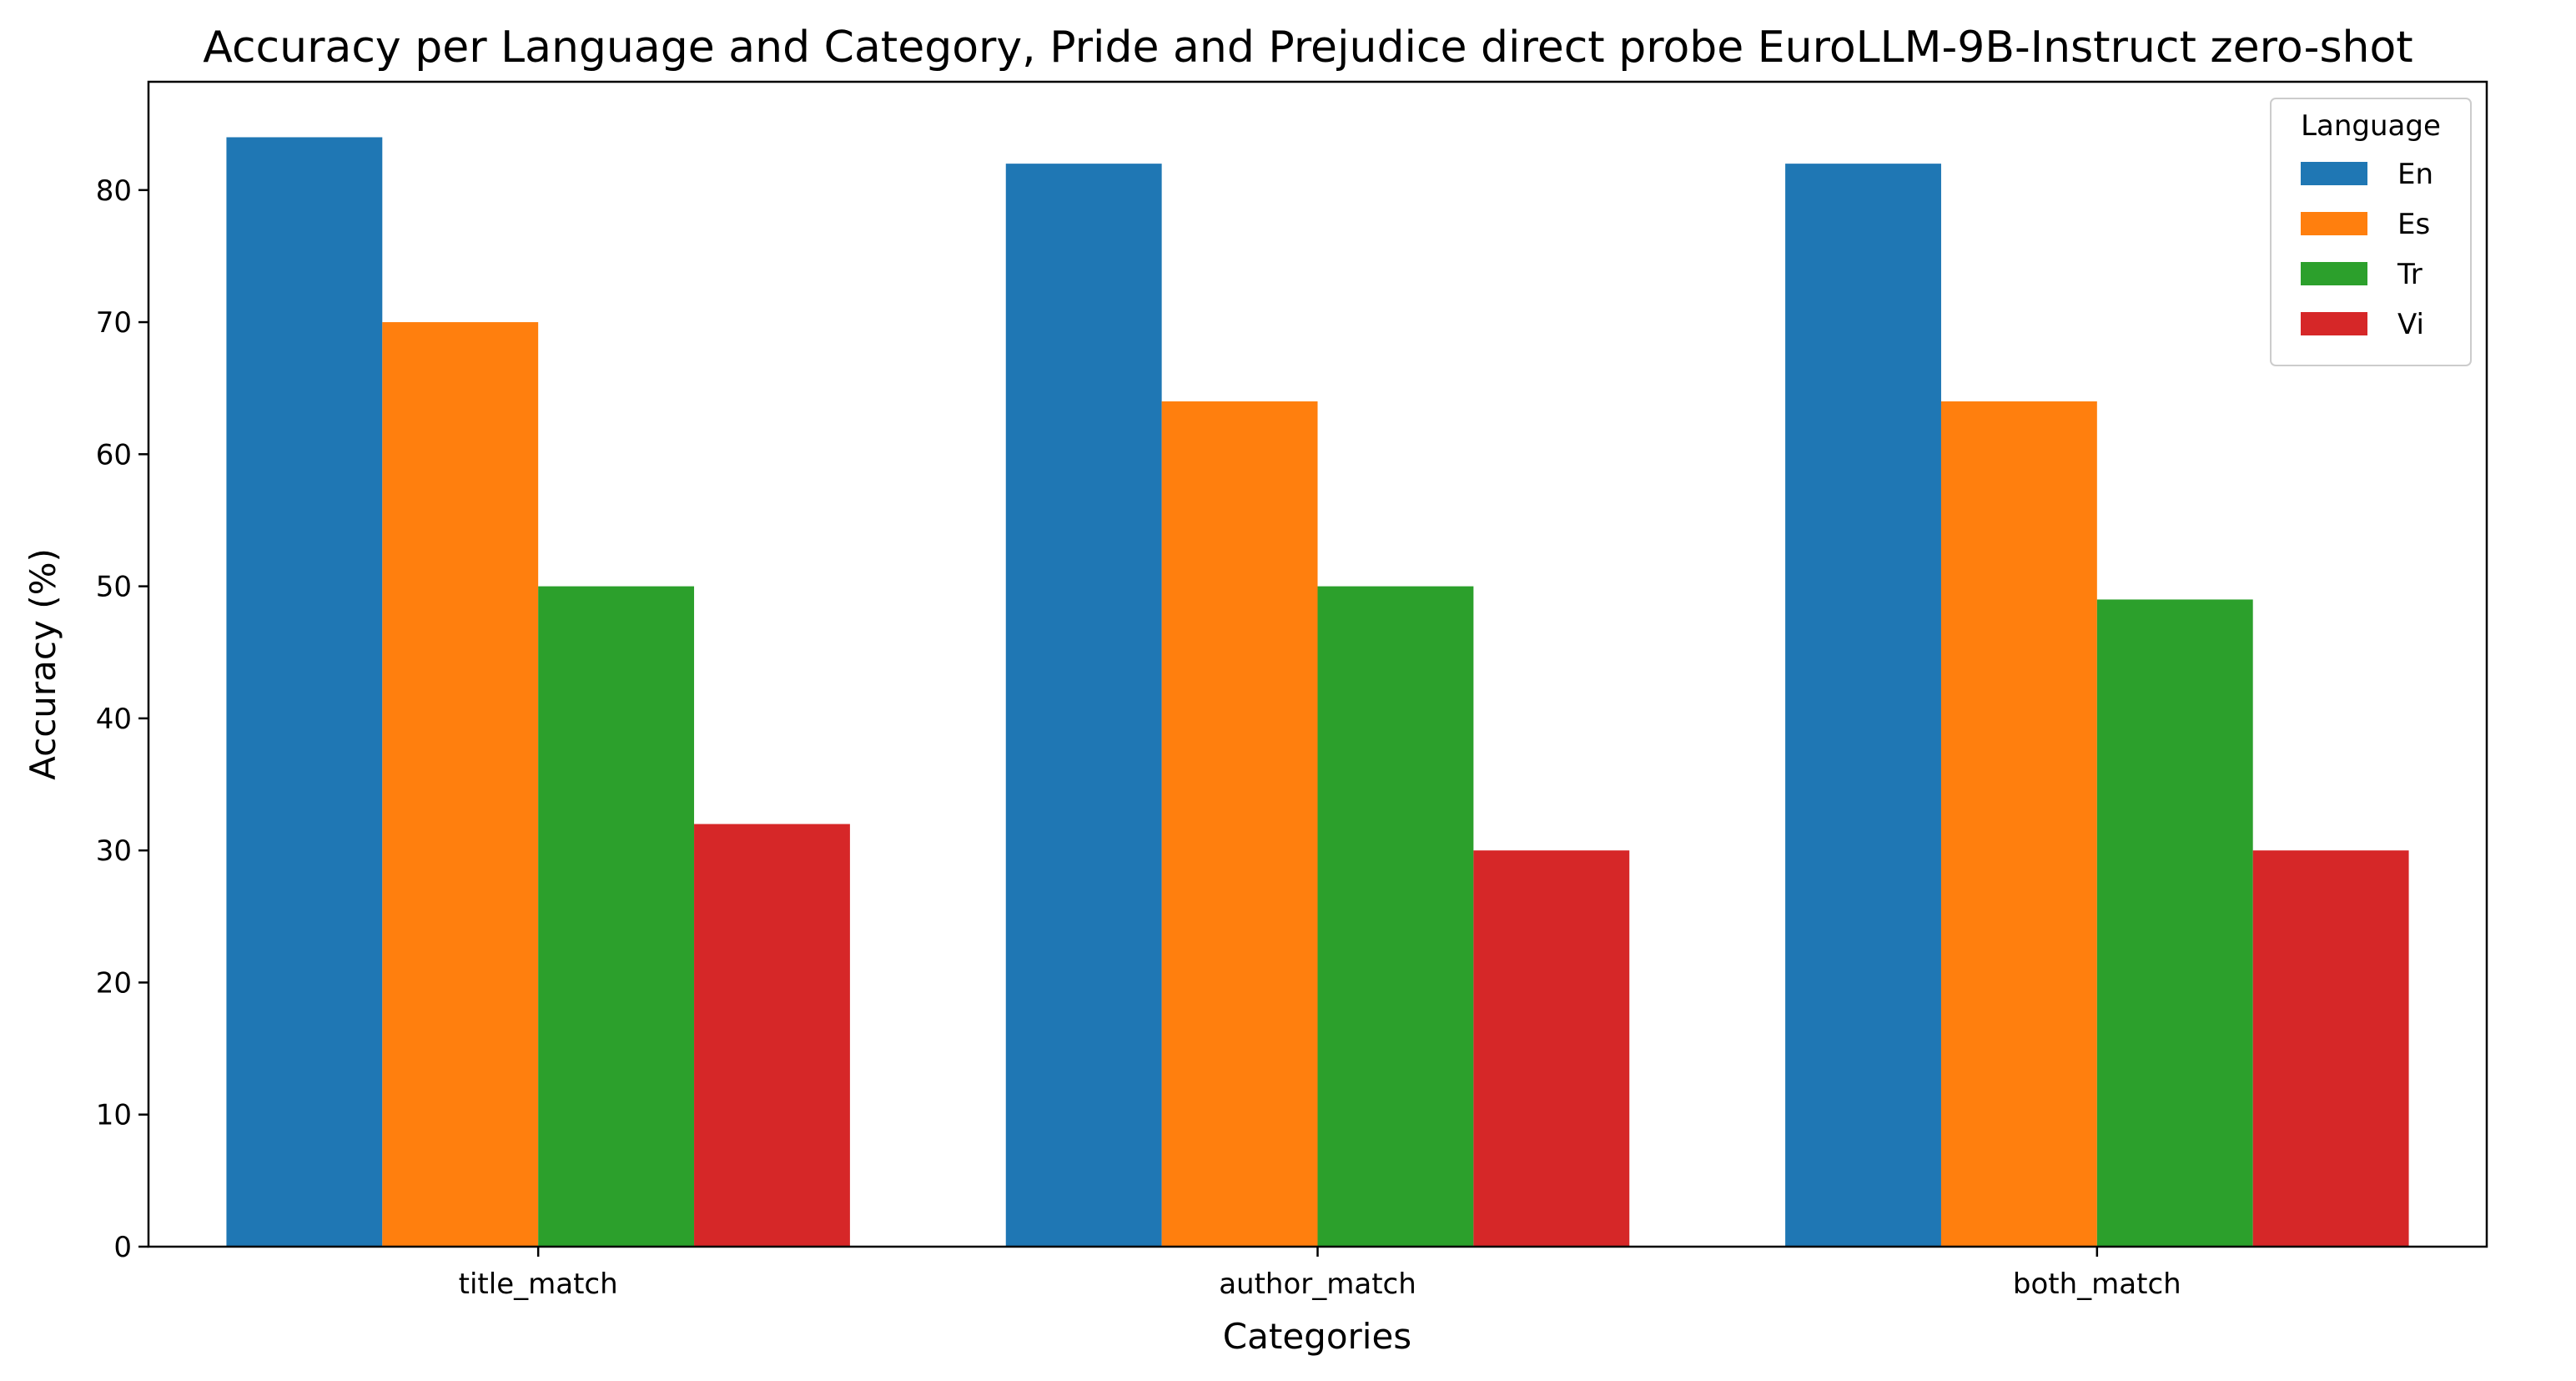  I want to click on x-axis: title_match author_match both_match, so click(1320, 1274).